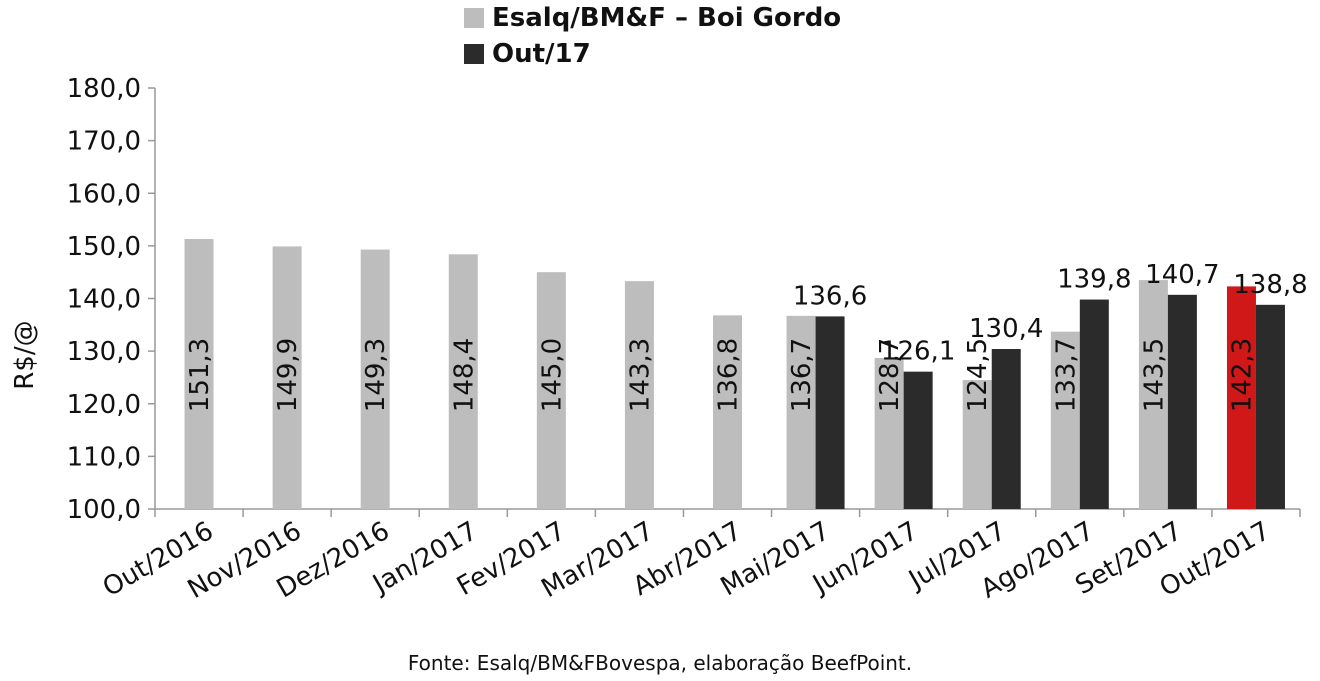 This screenshot has width=1320, height=681. I want to click on bar-label-esalq: 149,9, so click(288, 375).